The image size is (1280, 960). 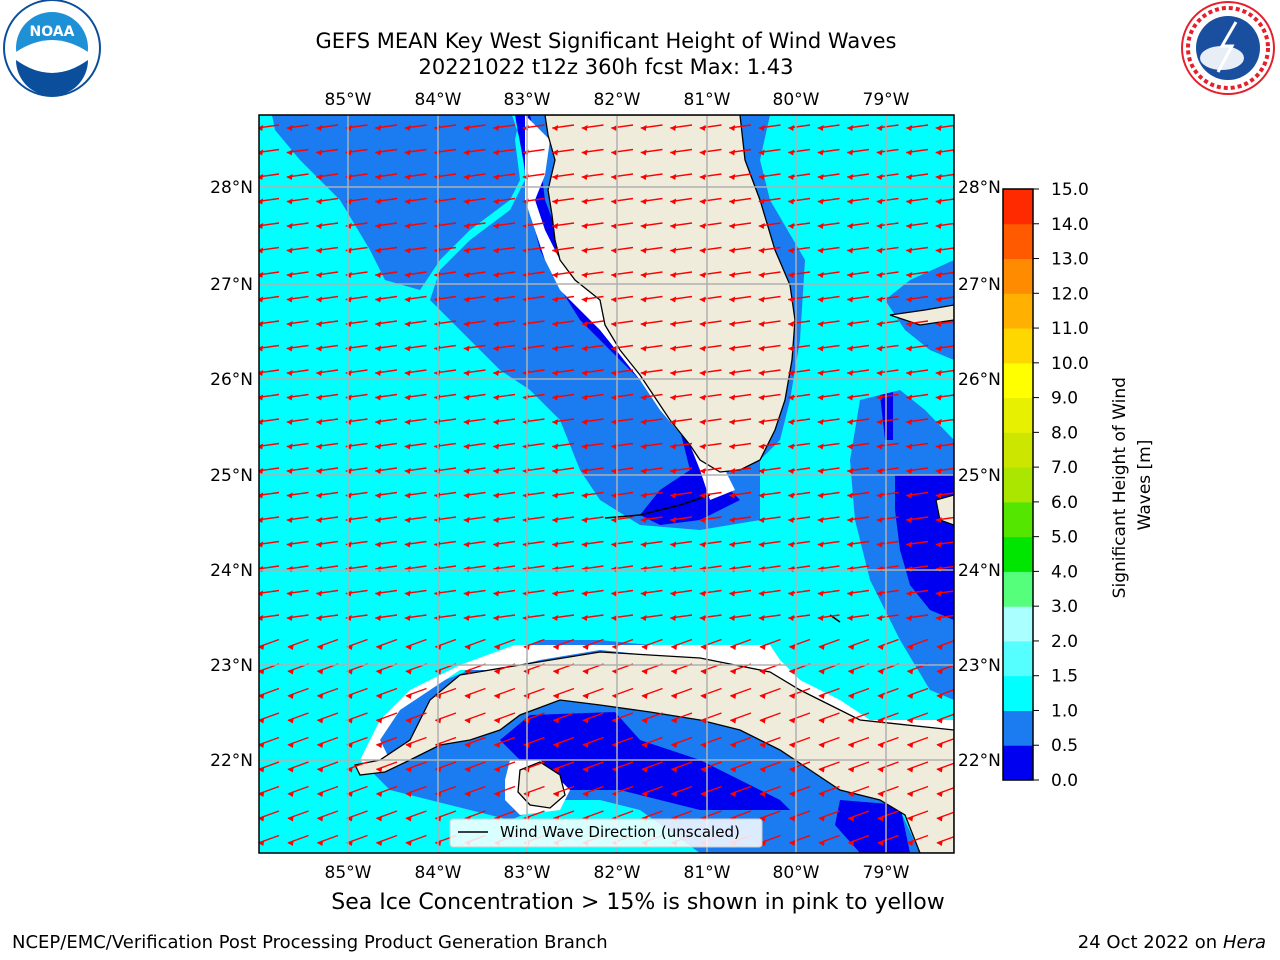 I want to click on lon-tick-bottom: 83°W, so click(x=527, y=873).